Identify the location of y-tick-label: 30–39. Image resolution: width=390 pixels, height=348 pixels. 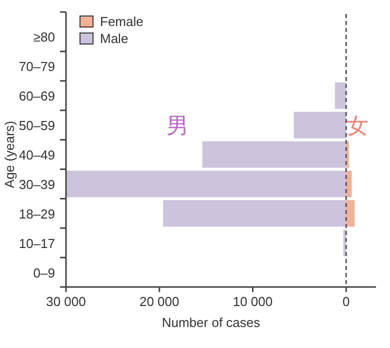
(36, 184).